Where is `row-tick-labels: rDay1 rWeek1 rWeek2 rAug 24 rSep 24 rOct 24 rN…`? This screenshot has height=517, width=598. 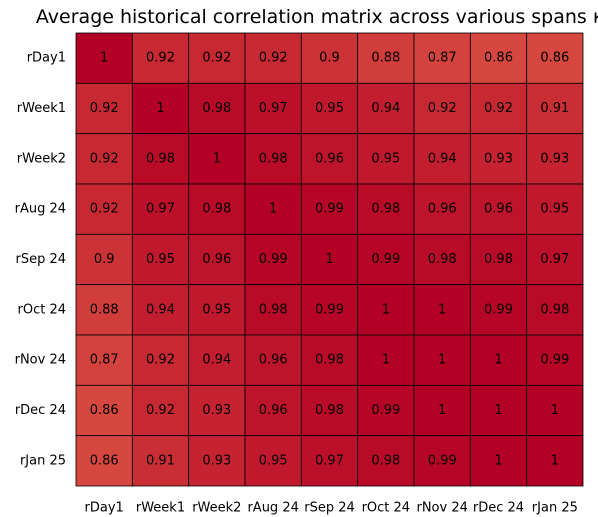
row-tick-labels: rDay1 rWeek1 rWeek2 rAug 24 rSep 24 rOct 24 rN… is located at coordinates (40, 260).